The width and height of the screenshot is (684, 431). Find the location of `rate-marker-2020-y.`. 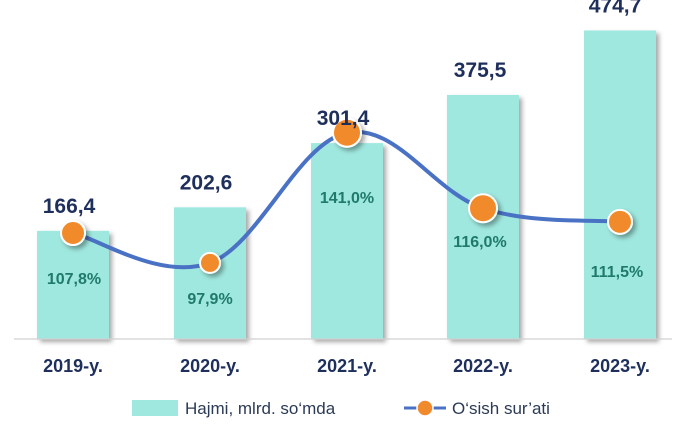

rate-marker-2020-y. is located at coordinates (210, 262).